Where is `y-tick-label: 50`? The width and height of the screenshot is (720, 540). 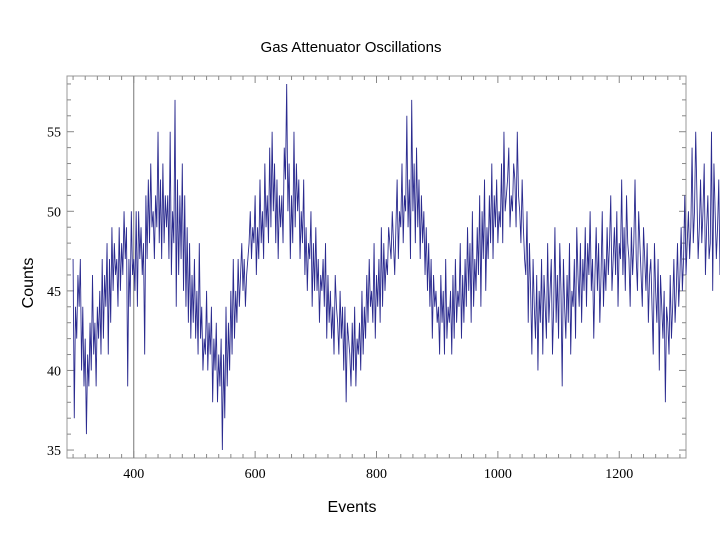
y-tick-label: 50 is located at coordinates (54, 212).